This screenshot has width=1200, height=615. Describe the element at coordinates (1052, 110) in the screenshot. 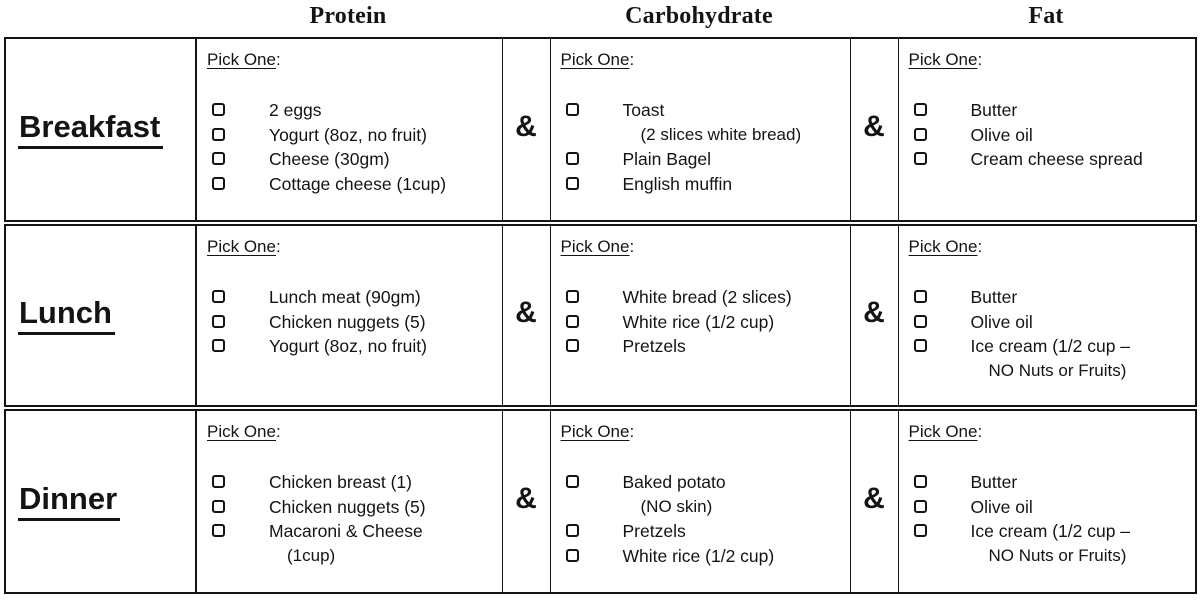

I see `option-row: Butter` at that location.